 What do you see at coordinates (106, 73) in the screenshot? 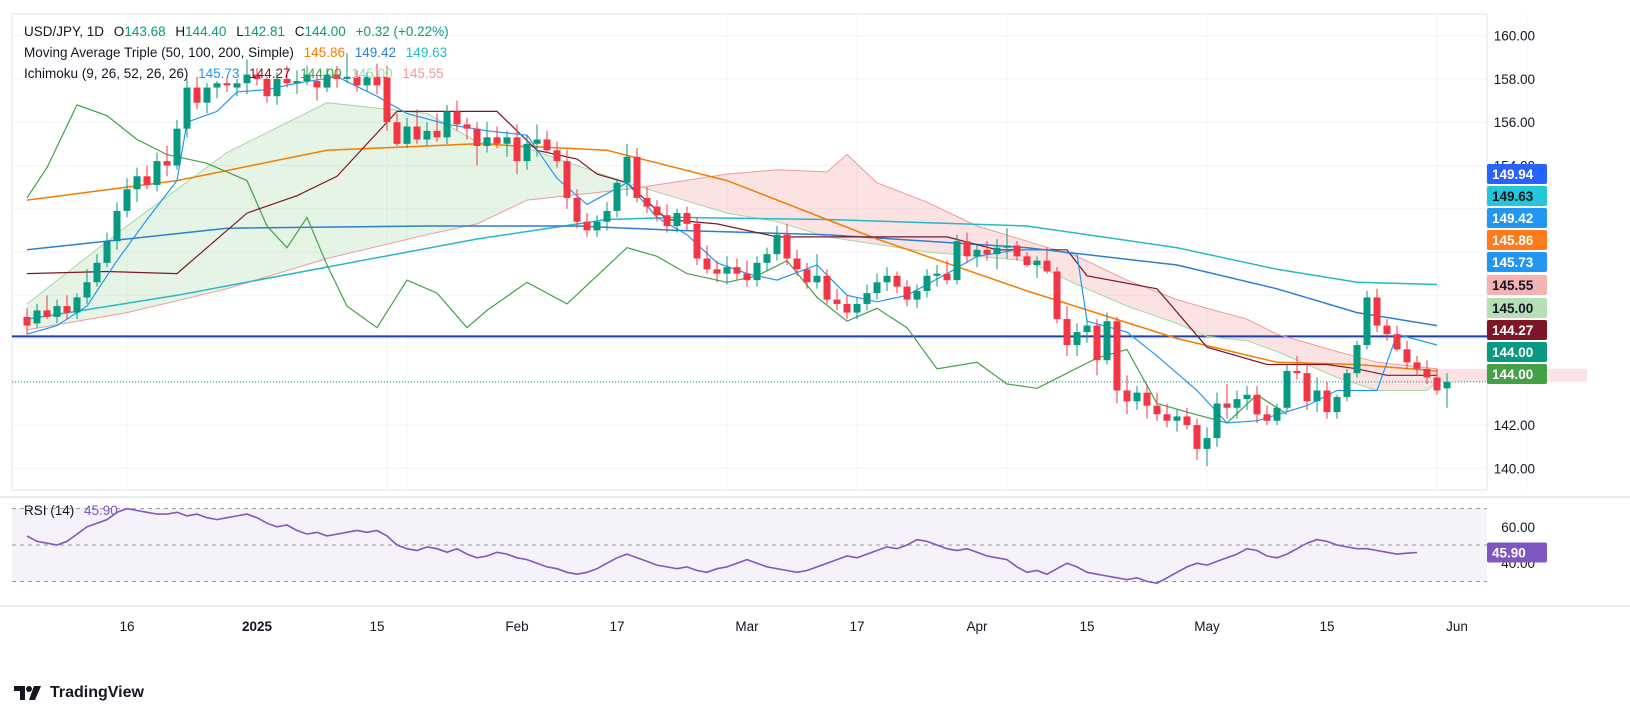
I see `ichimoku-label: Ichimoku (9, 26, 52, 26, 26)` at bounding box center [106, 73].